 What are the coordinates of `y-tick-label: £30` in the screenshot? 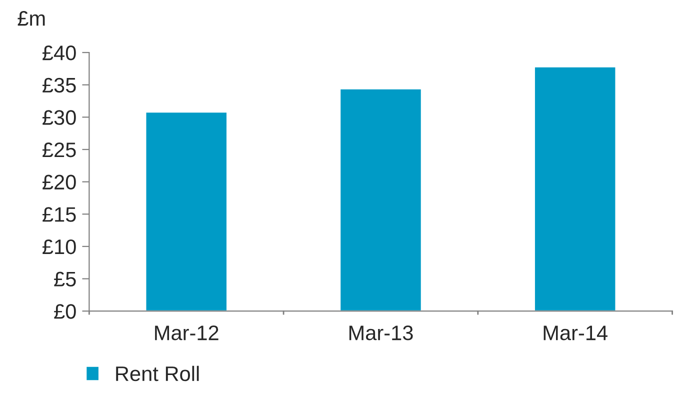 It's located at (59, 117).